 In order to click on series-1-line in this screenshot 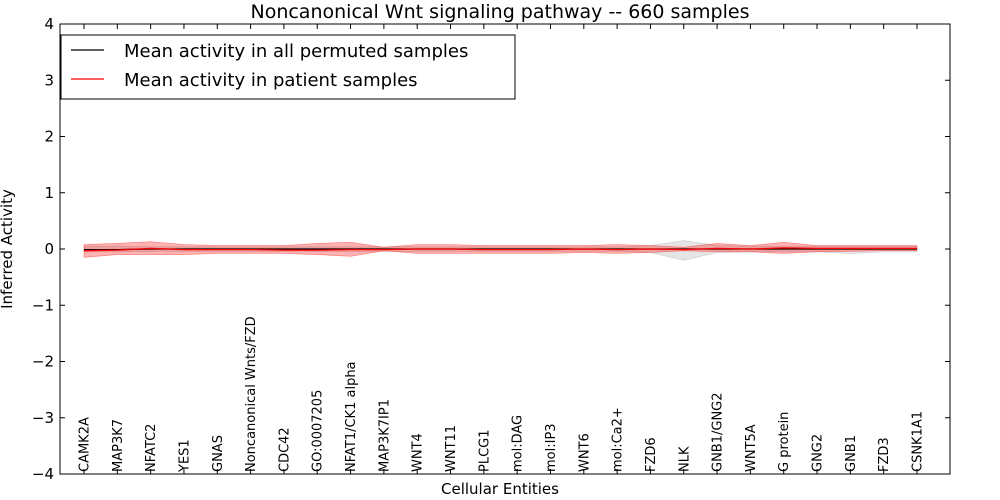, I will do `click(500, 249)`.